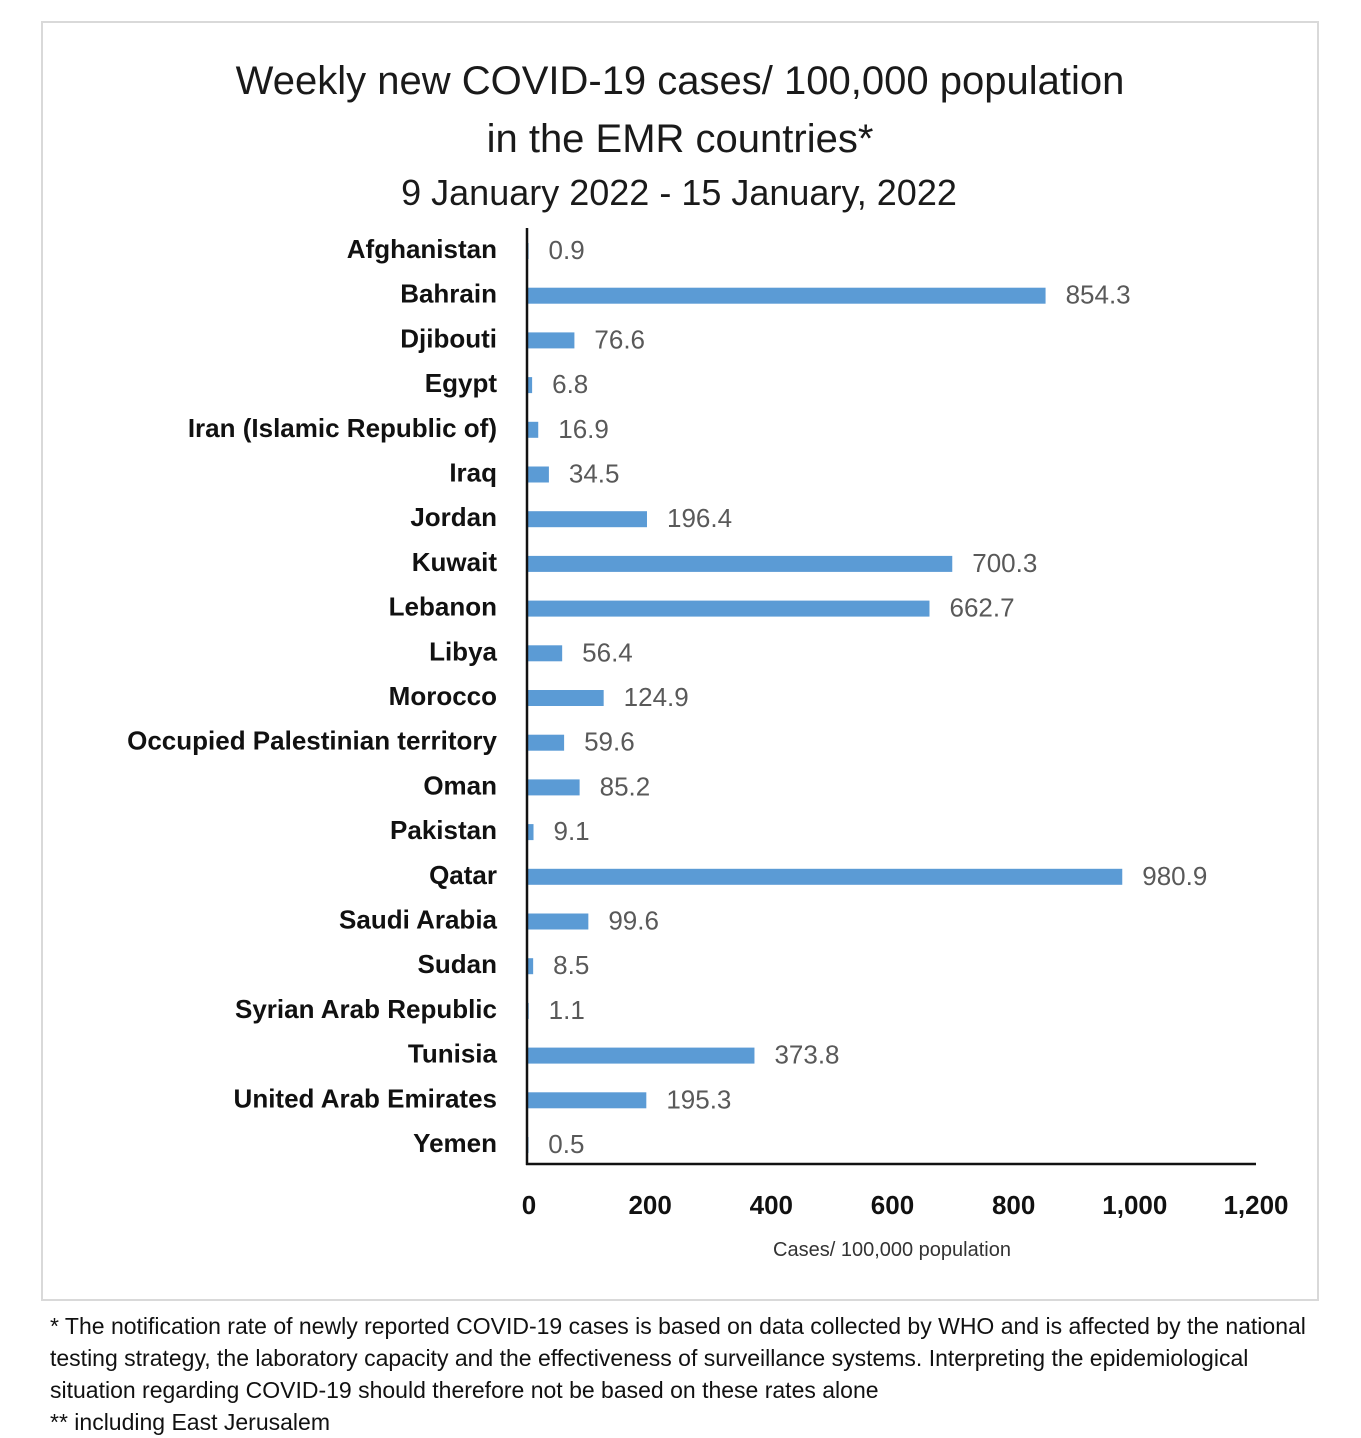  What do you see at coordinates (457, 964) in the screenshot?
I see `category-label: Sudan` at bounding box center [457, 964].